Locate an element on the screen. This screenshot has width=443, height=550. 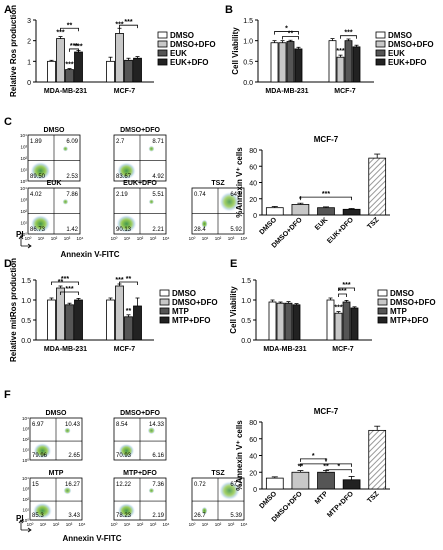
flow-quadrant-value: 2.53 is located at coordinates (72, 177).